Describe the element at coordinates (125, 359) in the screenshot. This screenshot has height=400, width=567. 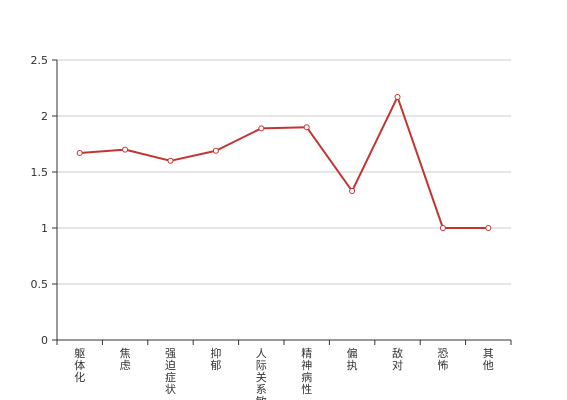
I see `x-tick-label-1: 焦虑` at that location.